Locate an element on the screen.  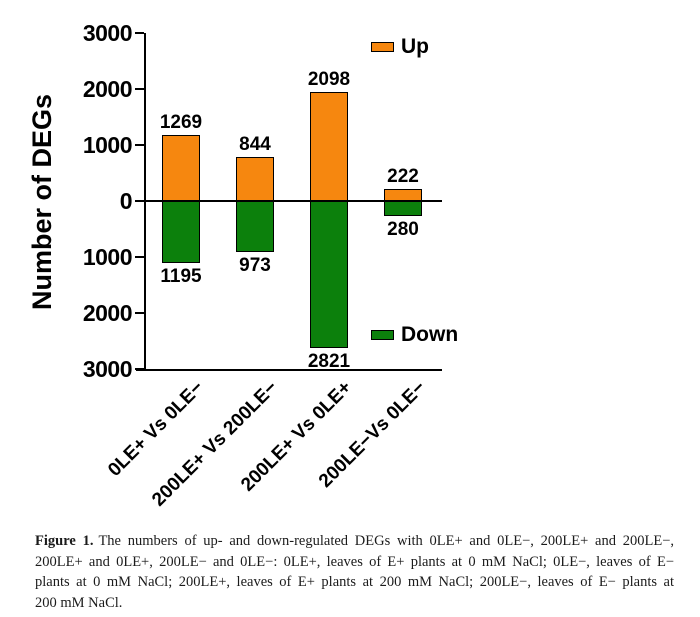
y-tick-label: 0 is located at coordinates (126, 201).